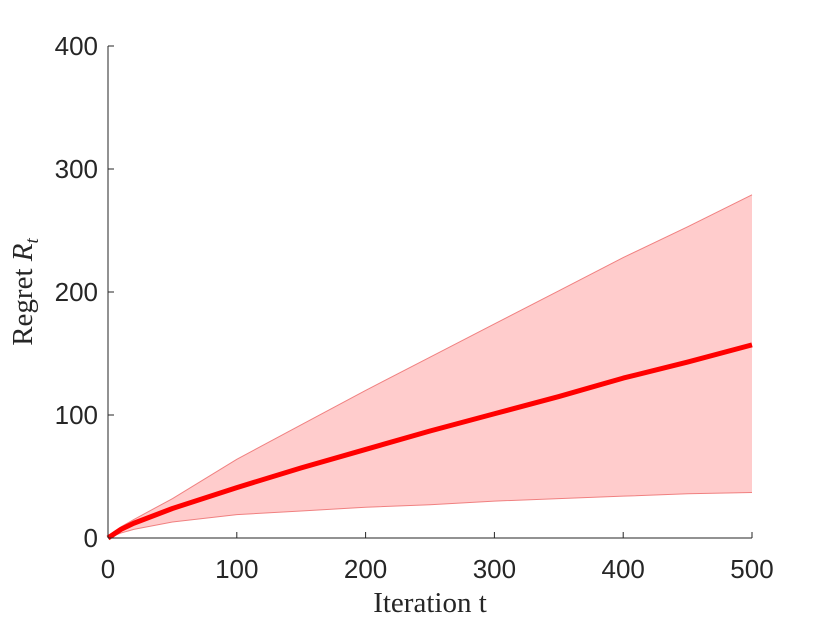 The height and width of the screenshot is (623, 830). What do you see at coordinates (76, 46) in the screenshot?
I see `y-tick-label: 400` at bounding box center [76, 46].